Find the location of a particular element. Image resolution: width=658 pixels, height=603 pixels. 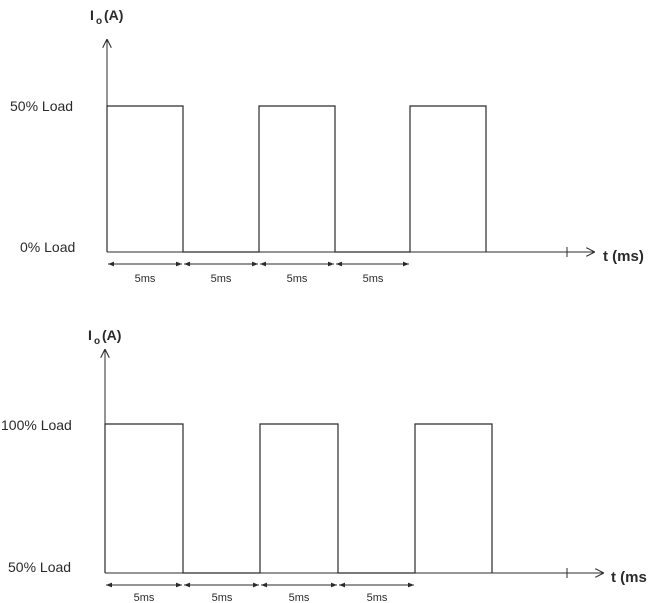

x-axis-label-bottom: t (ms is located at coordinates (629, 577).